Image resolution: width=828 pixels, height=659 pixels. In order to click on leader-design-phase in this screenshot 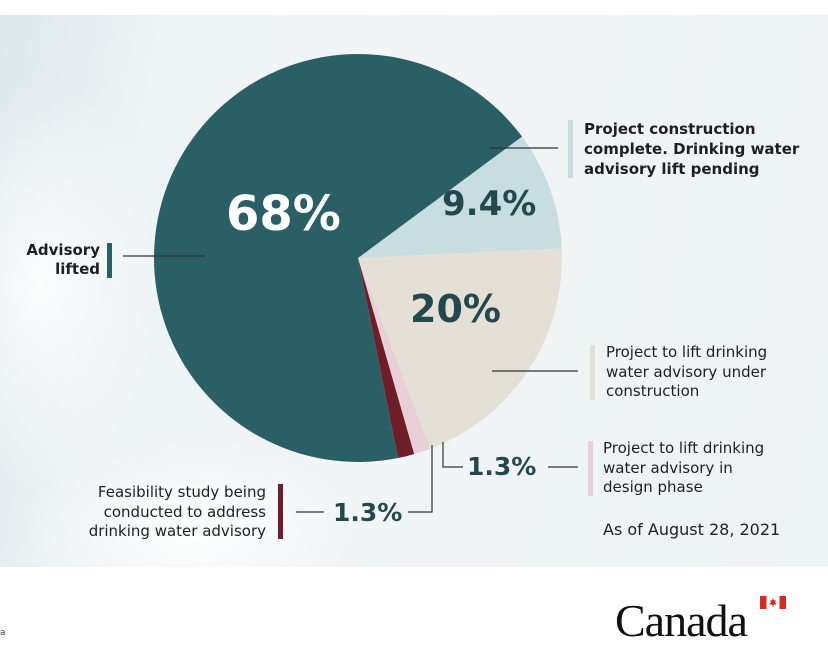, I will do `click(452, 455)`.